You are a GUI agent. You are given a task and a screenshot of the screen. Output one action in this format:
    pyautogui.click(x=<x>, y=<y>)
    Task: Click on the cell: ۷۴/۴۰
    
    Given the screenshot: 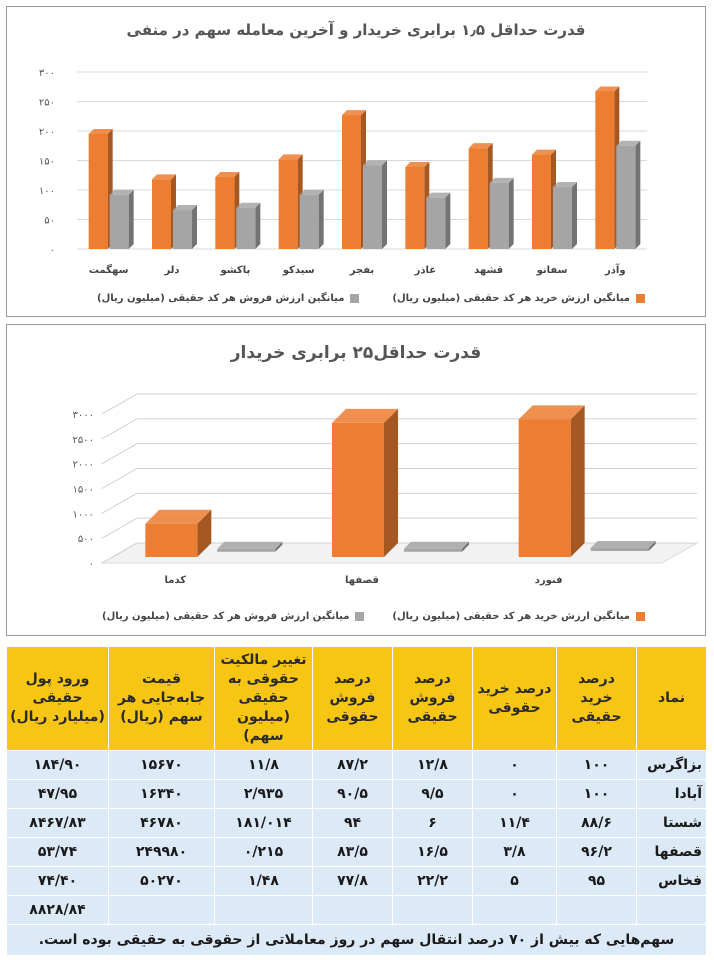 What is the action you would take?
    pyautogui.click(x=57, y=881)
    